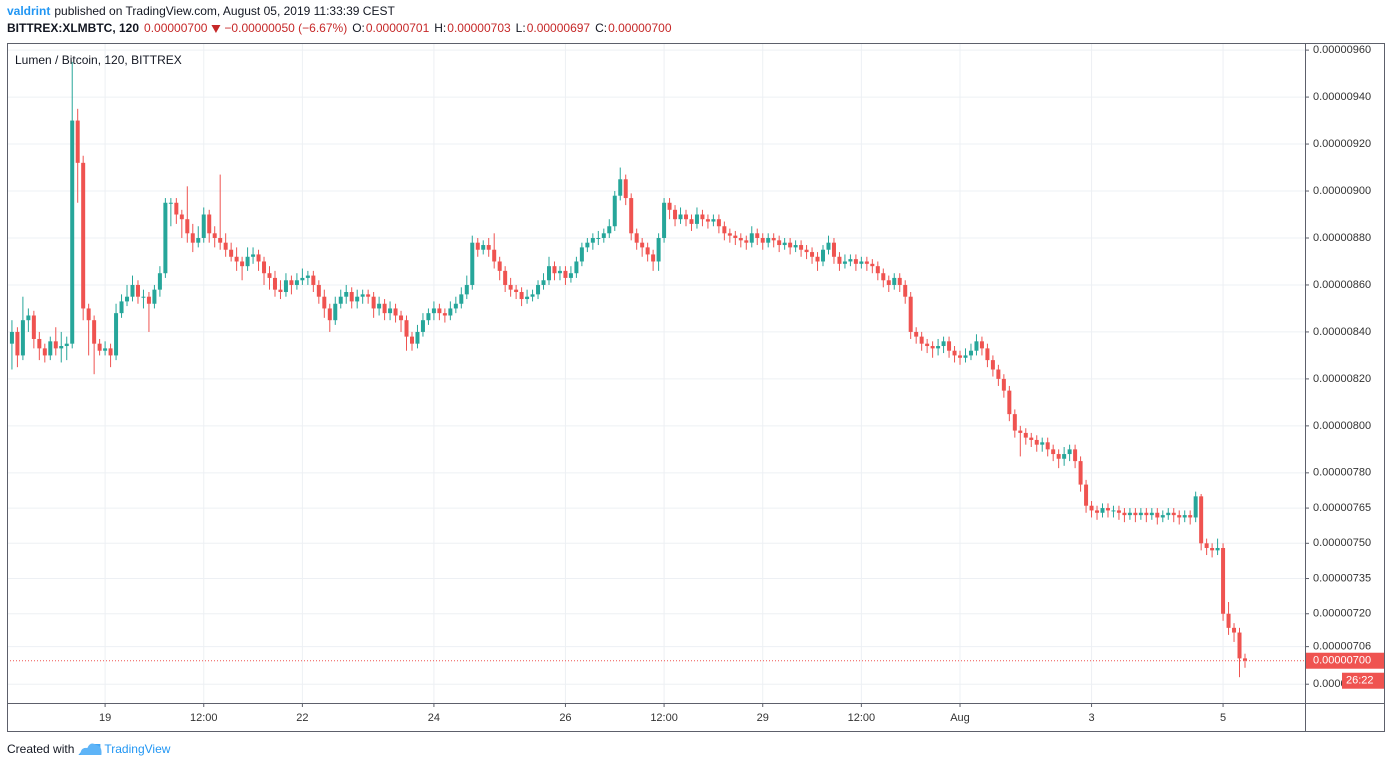  I want to click on y-tick-label: 0.00000820, so click(1342, 379).